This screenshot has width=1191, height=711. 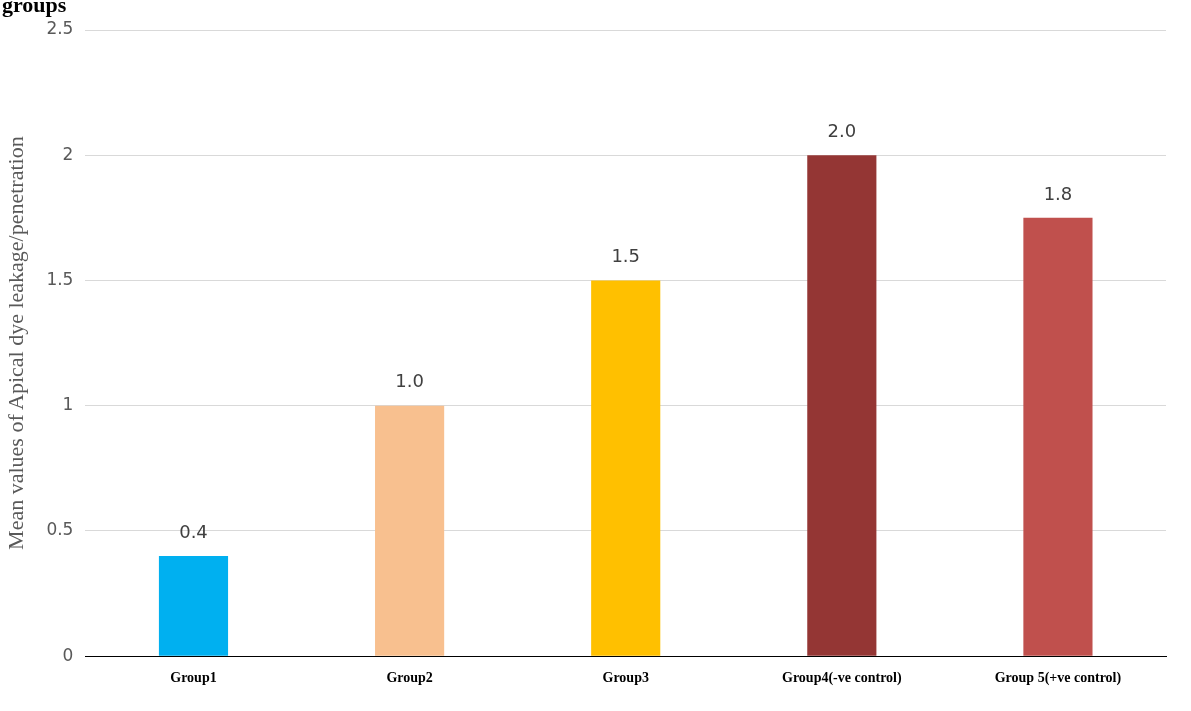 I want to click on data-label: 1.0, so click(x=409, y=381).